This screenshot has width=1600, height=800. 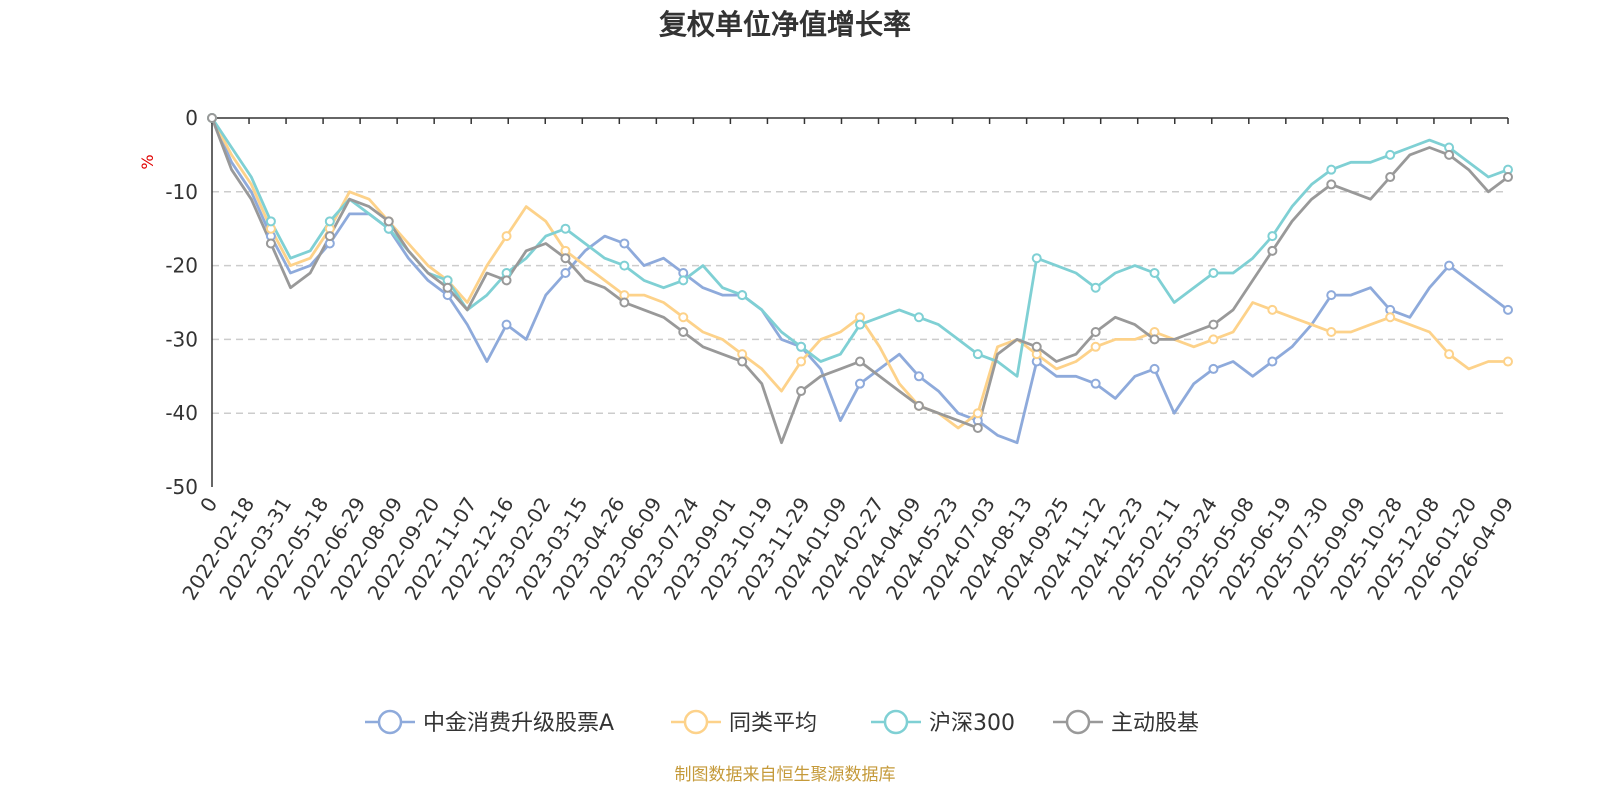 I want to click on legend-item-3: 主动股基, so click(x=1126, y=722).